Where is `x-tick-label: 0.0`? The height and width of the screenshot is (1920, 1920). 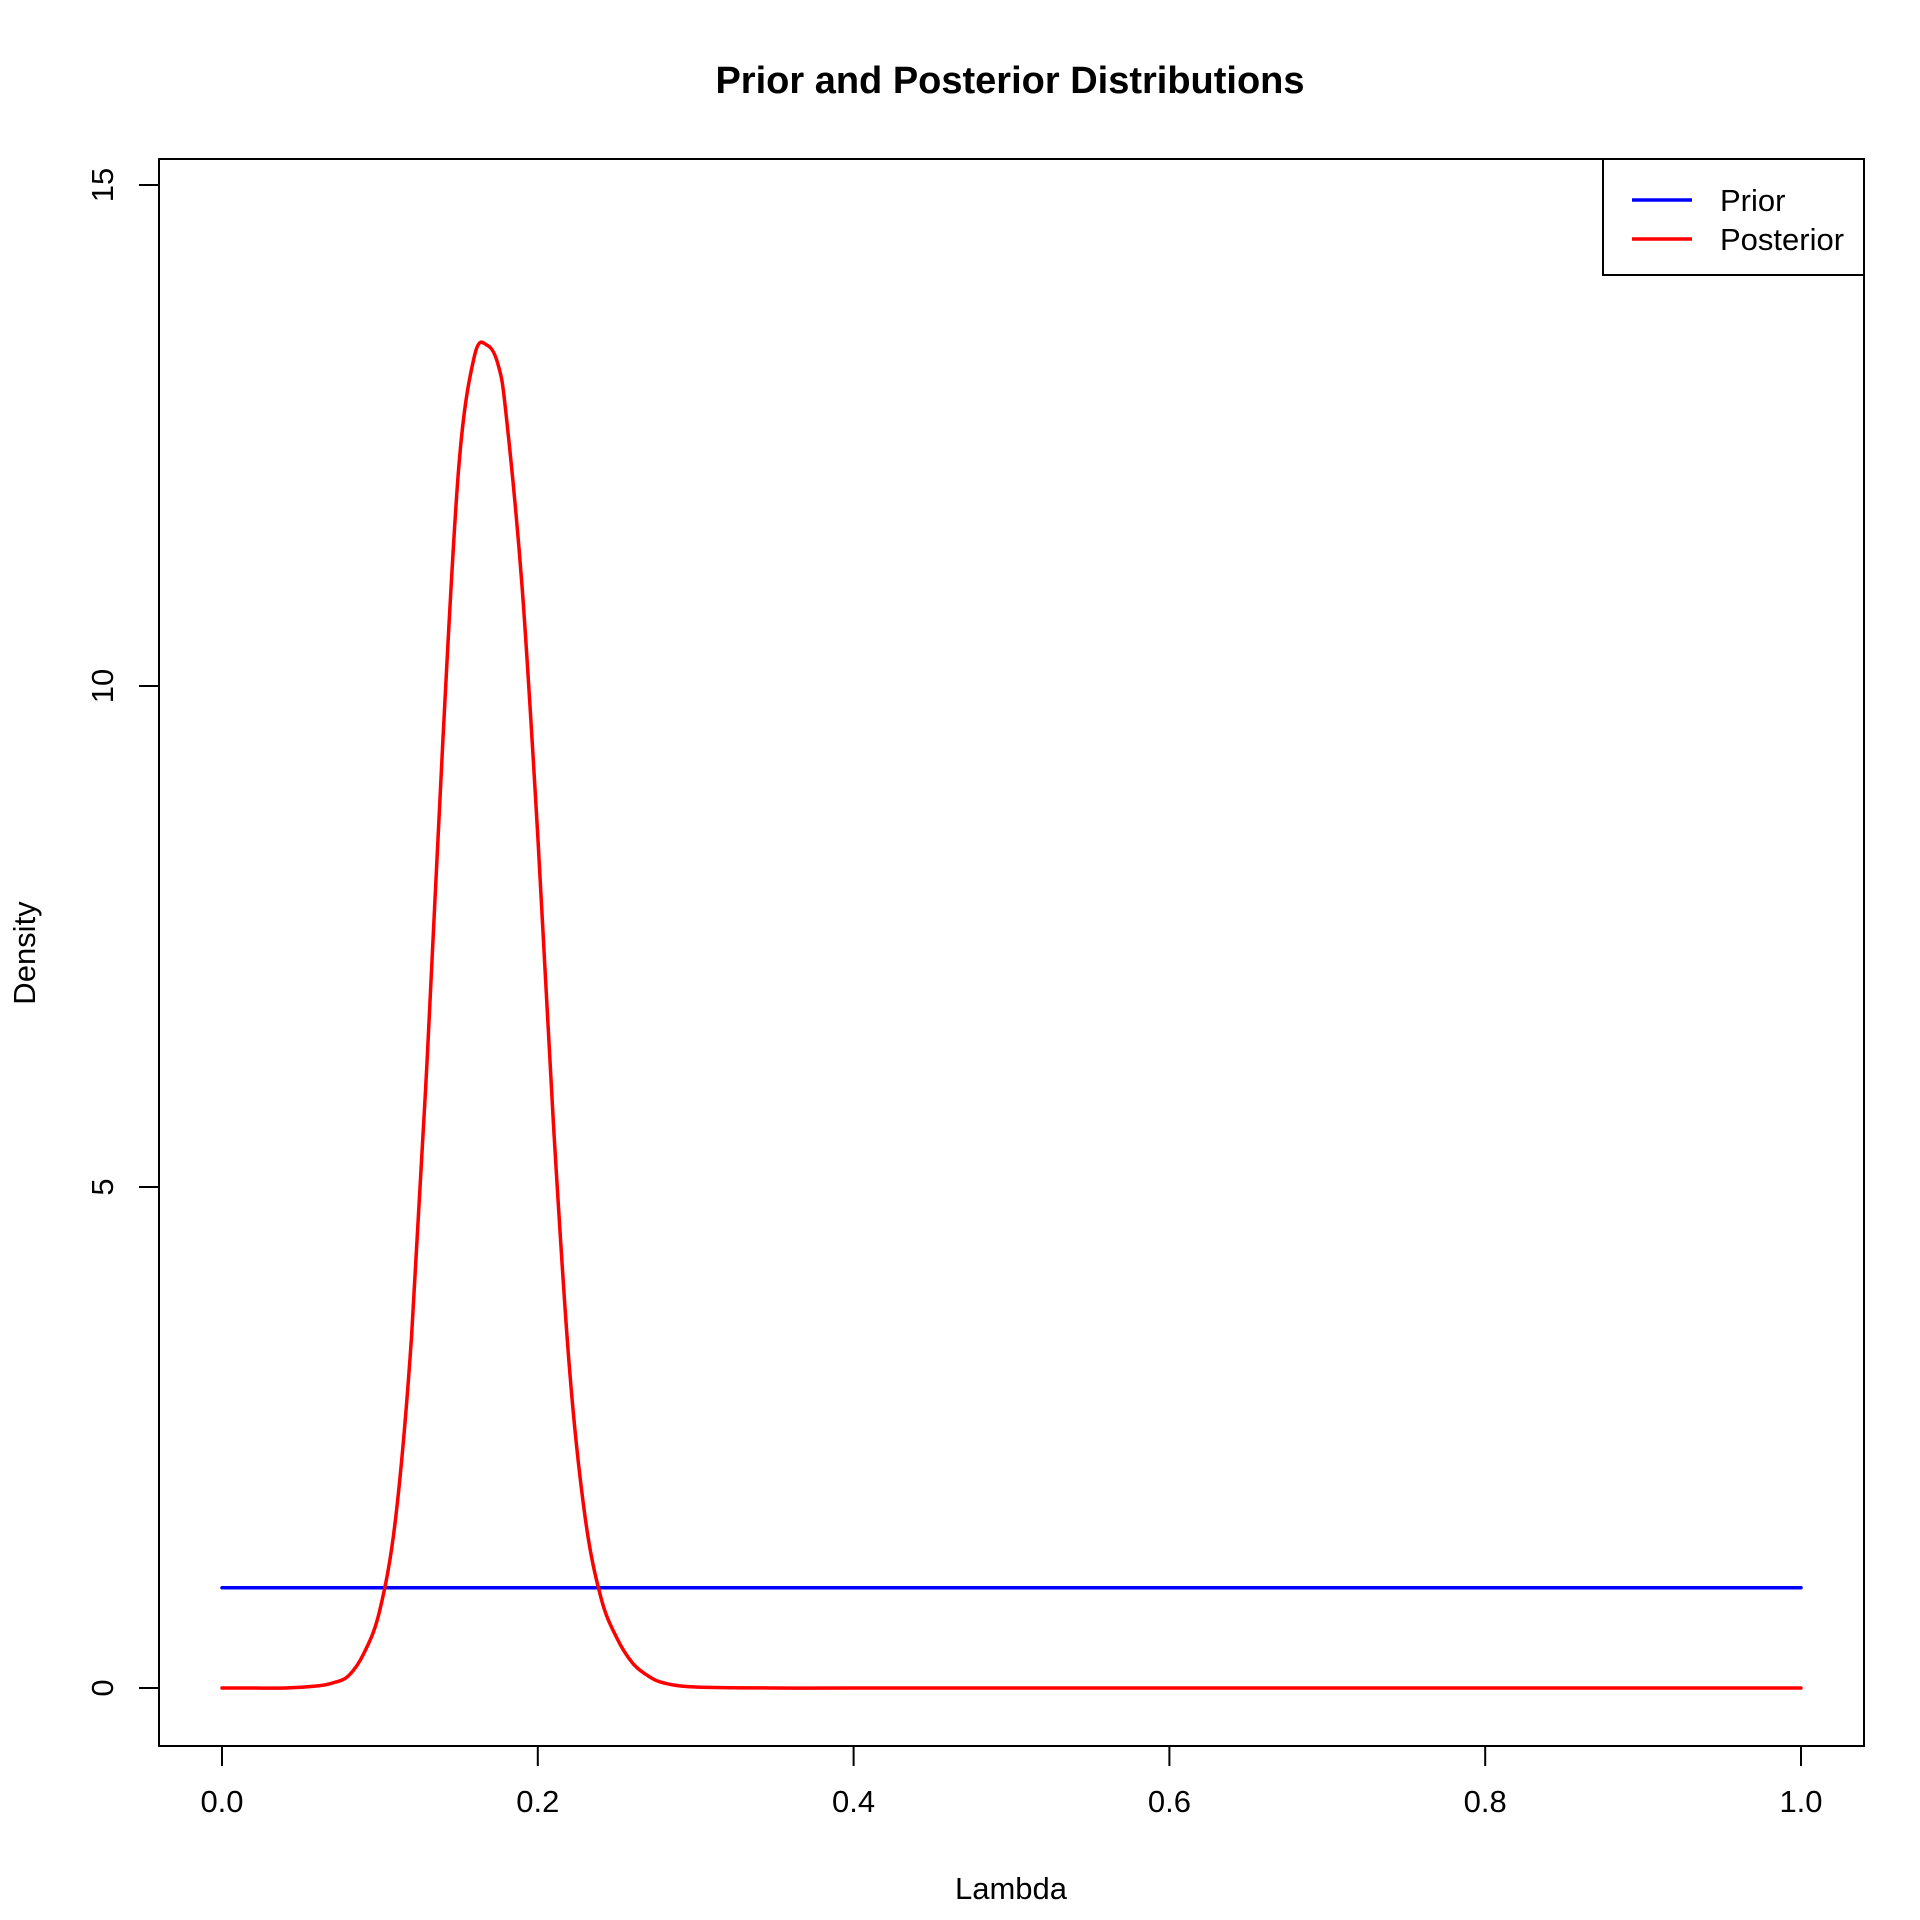
x-tick-label: 0.0 is located at coordinates (221, 1801).